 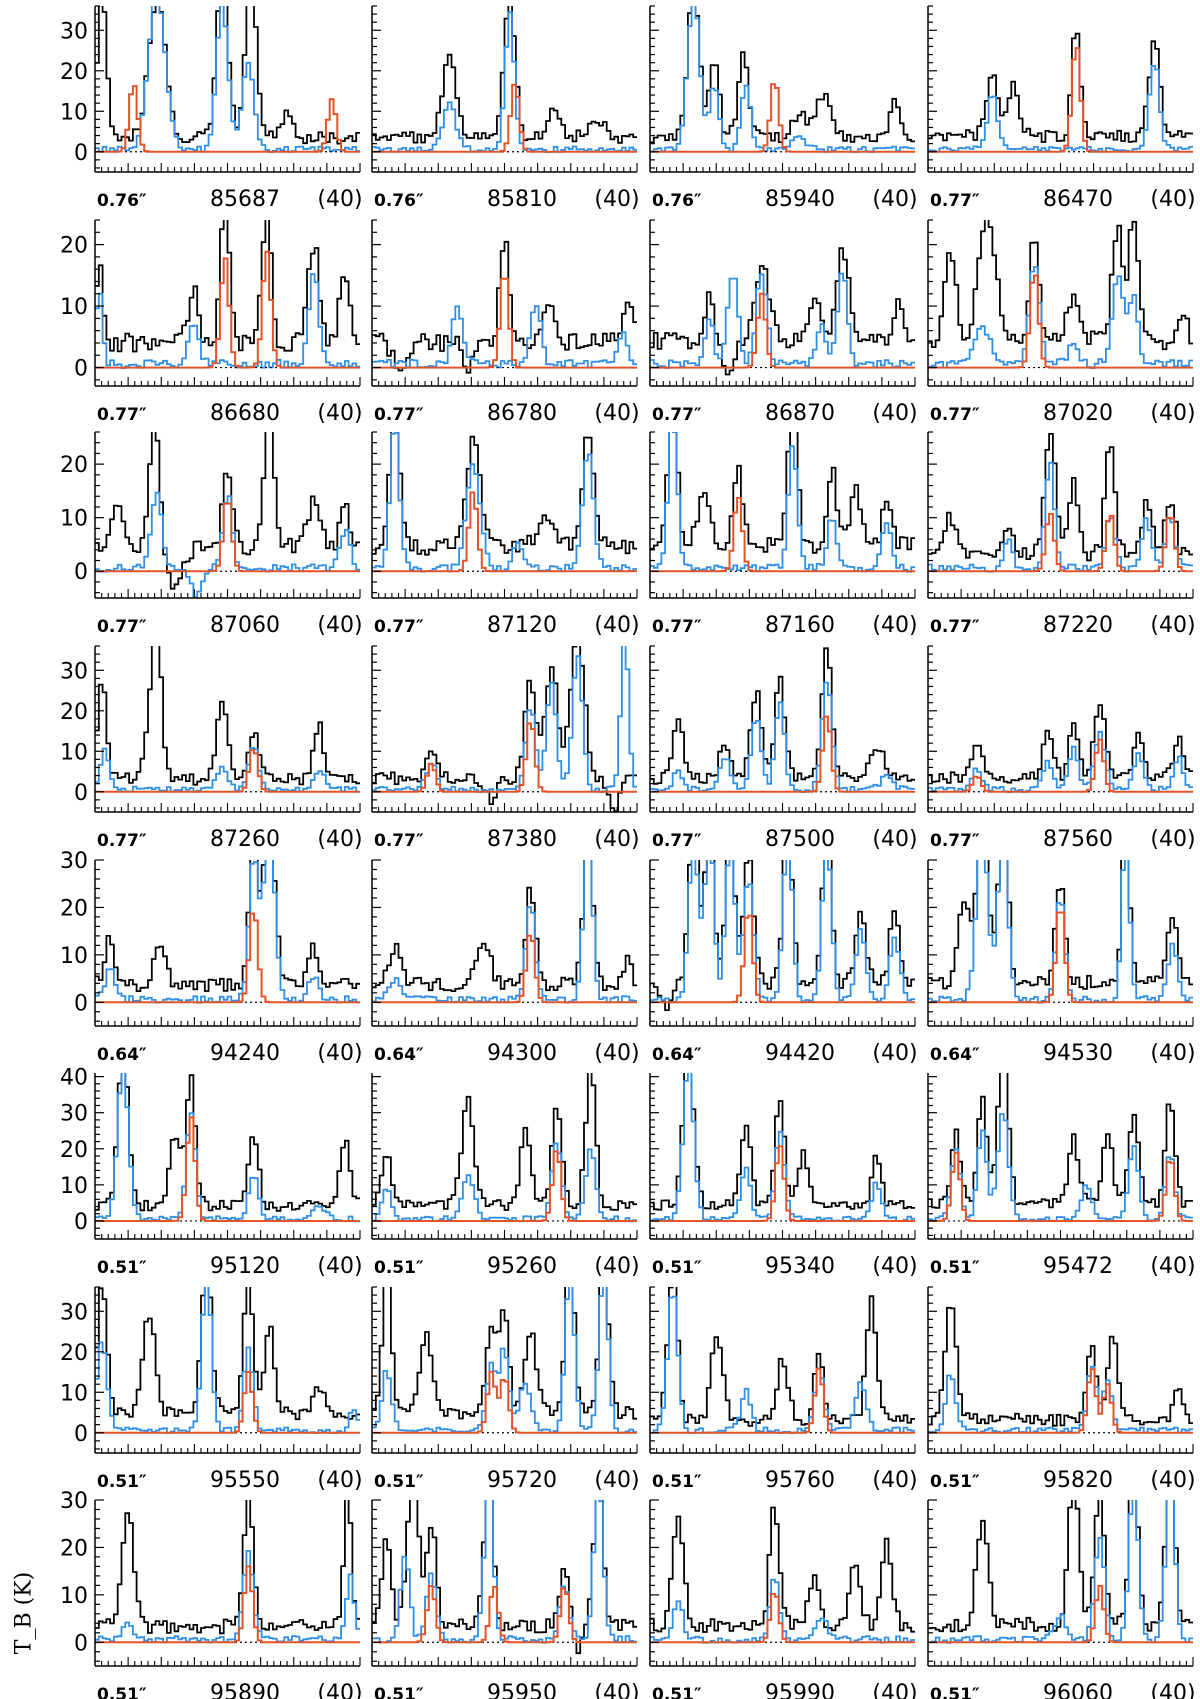 I want to click on frequency-label: 95120, so click(x=245, y=1266).